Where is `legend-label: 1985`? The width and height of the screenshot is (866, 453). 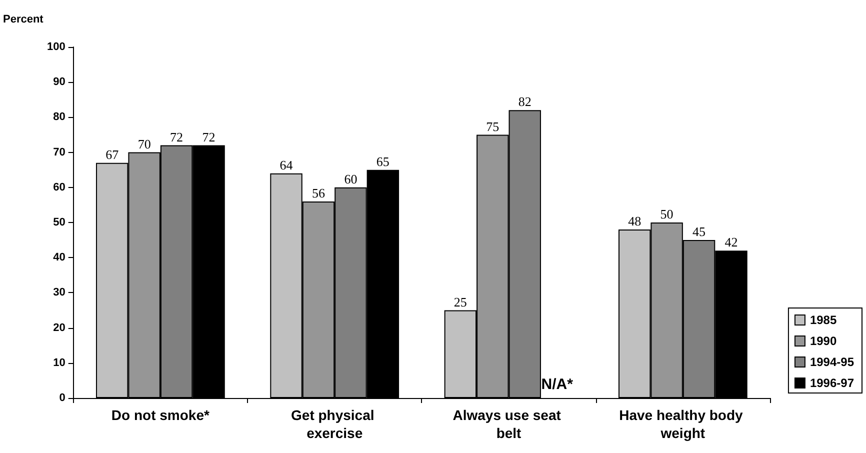 legend-label: 1985 is located at coordinates (823, 320).